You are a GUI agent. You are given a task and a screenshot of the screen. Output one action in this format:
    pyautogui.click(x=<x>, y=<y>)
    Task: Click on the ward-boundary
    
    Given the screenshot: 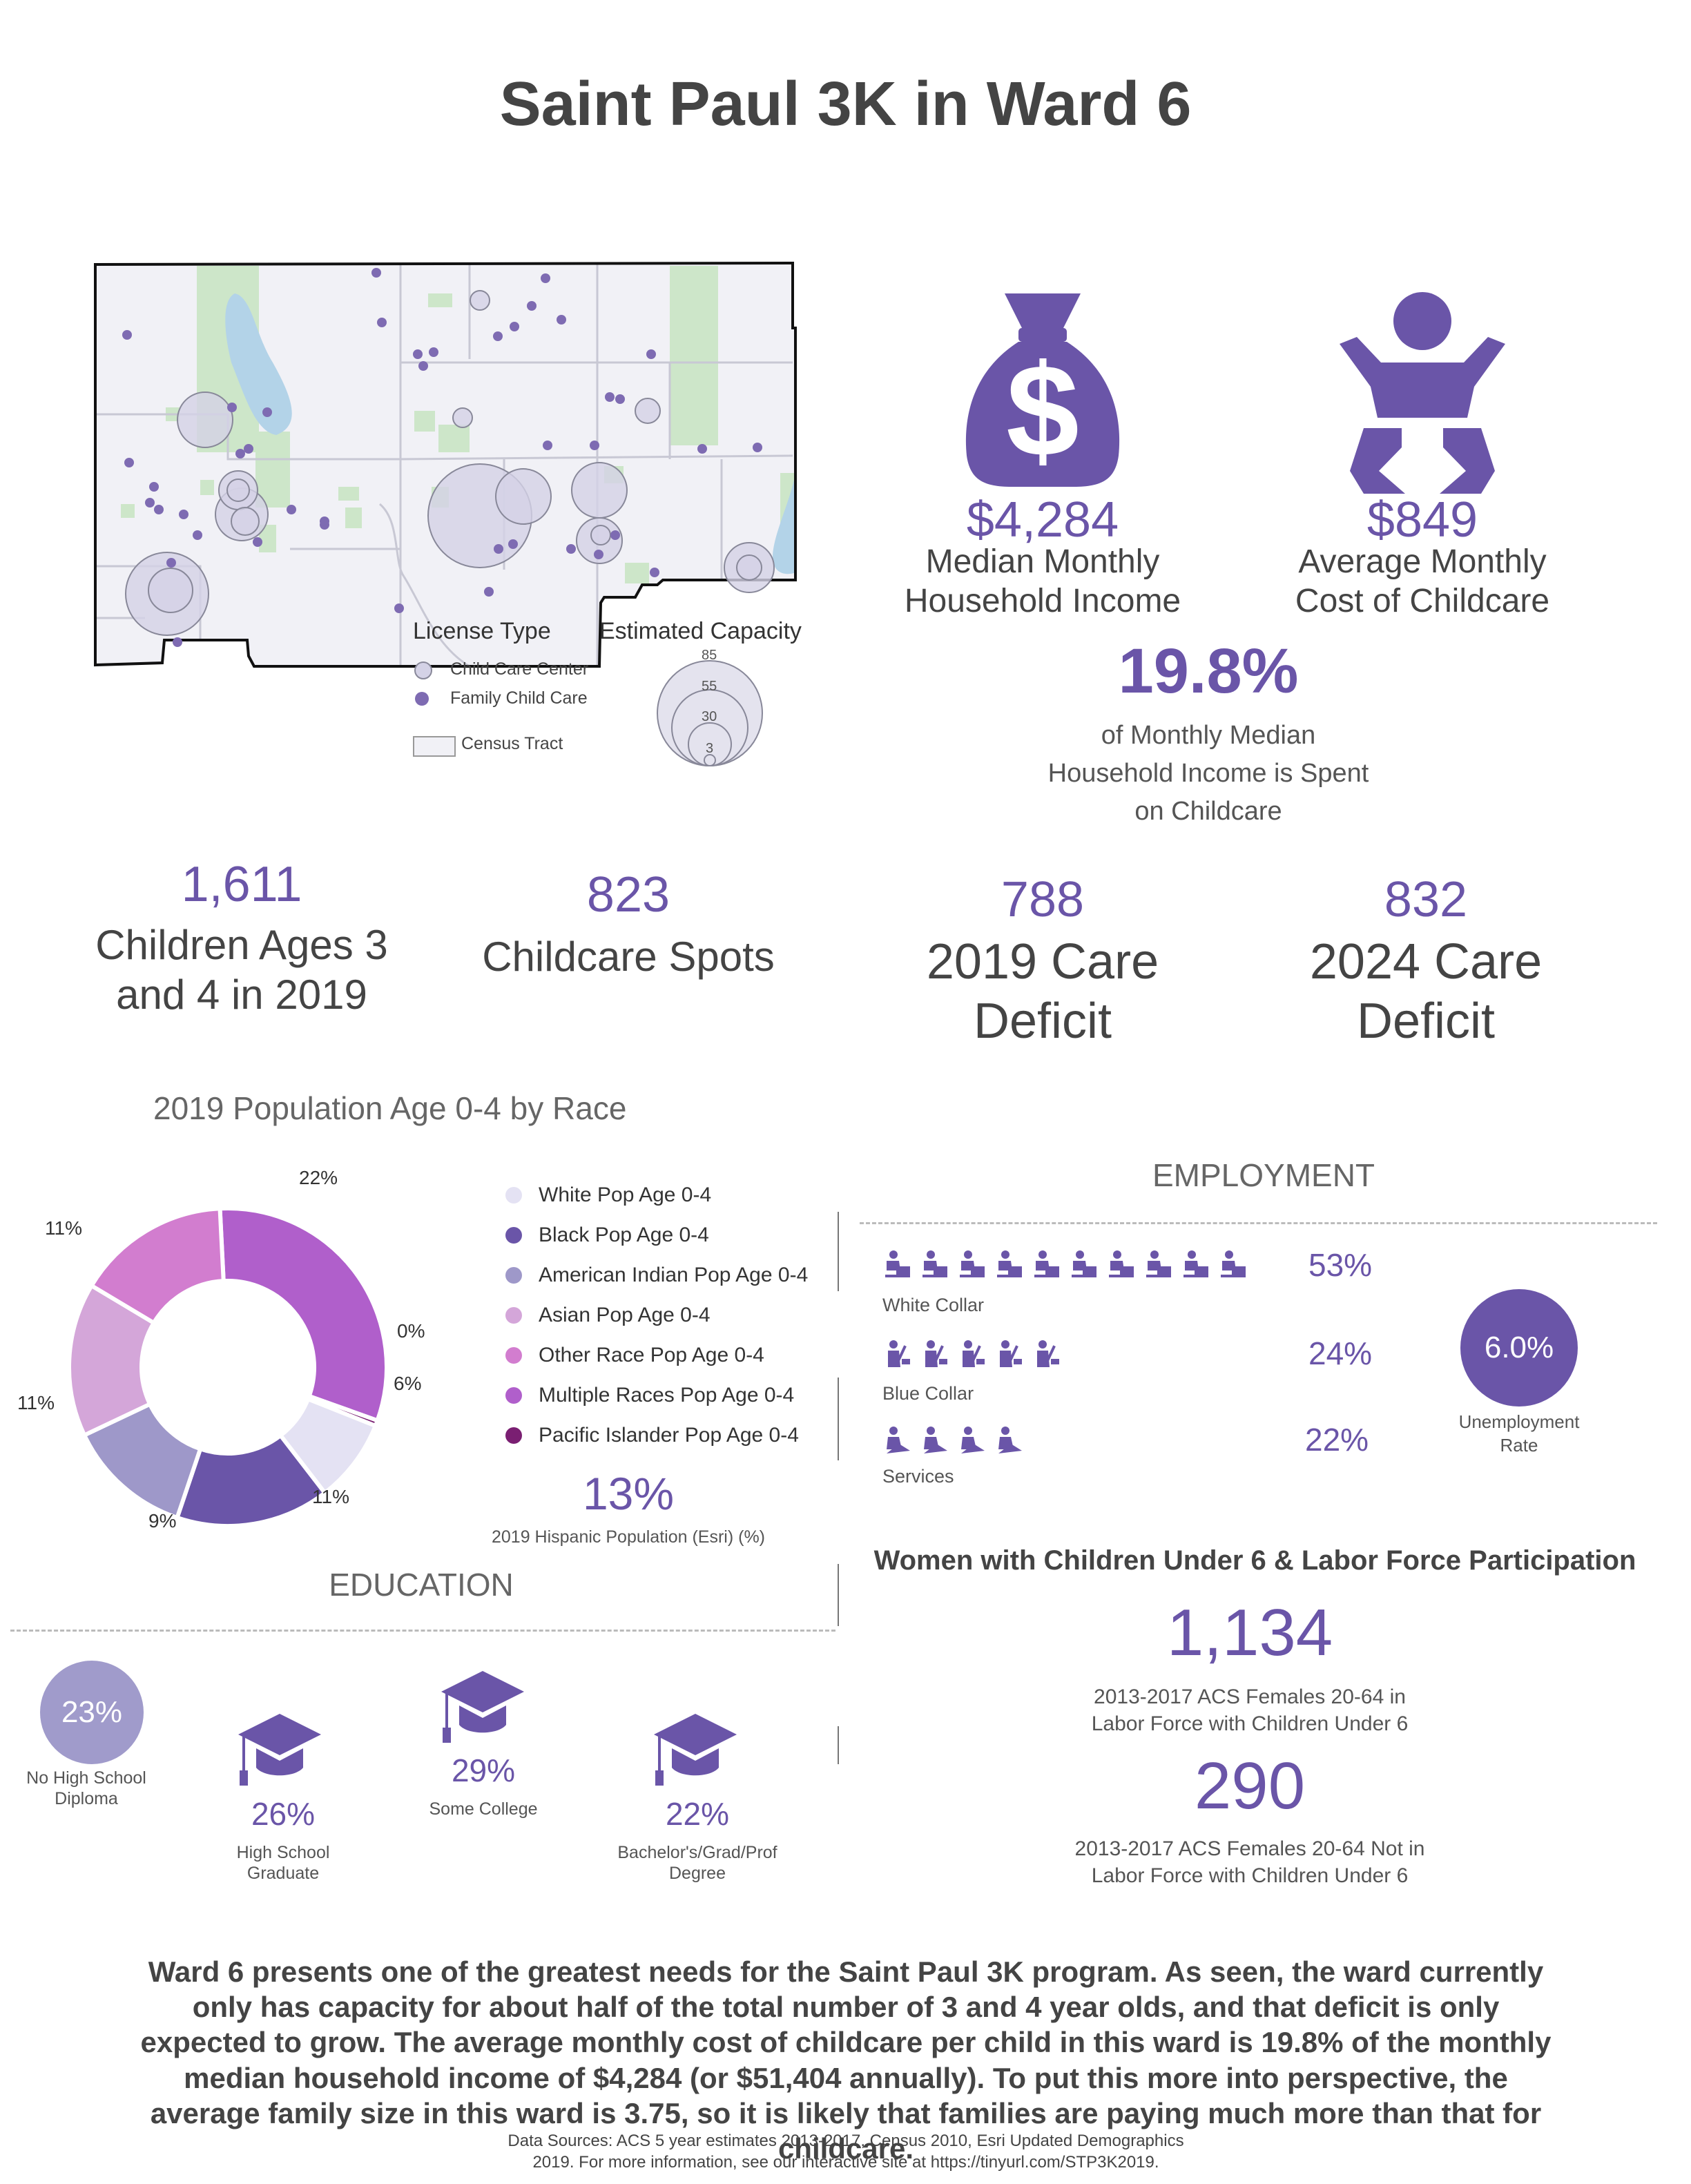 What is the action you would take?
    pyautogui.click(x=446, y=464)
    